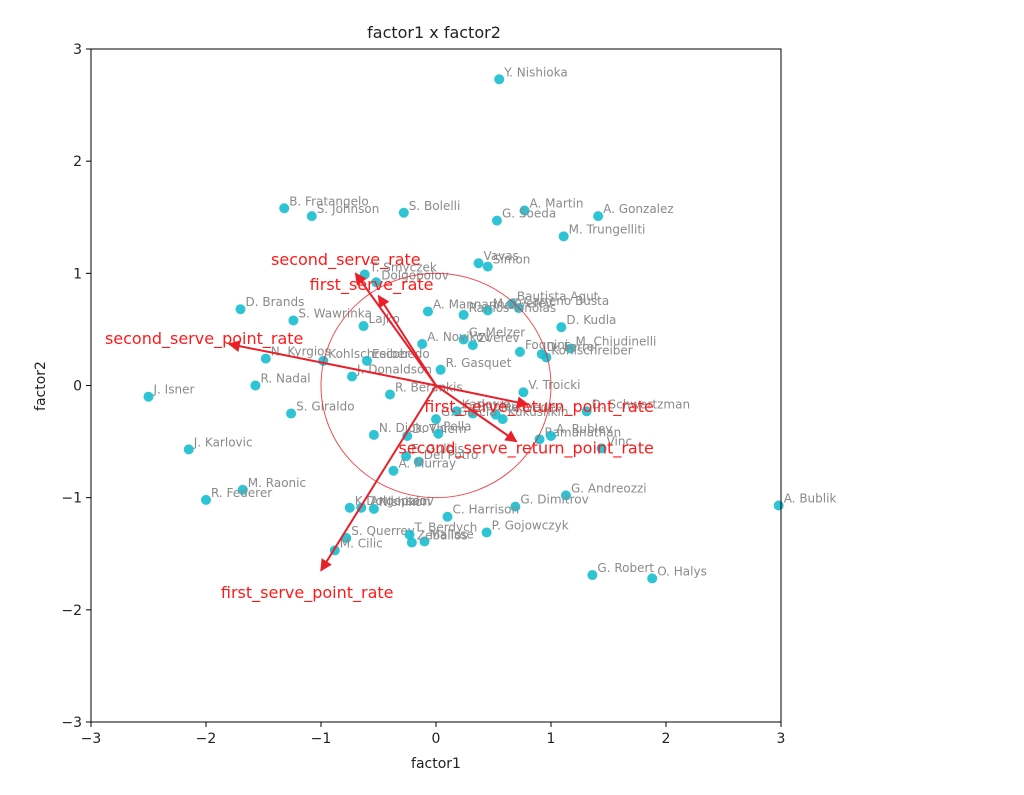  Describe the element at coordinates (512, 260) in the screenshot. I see `point-label: Simon` at that location.